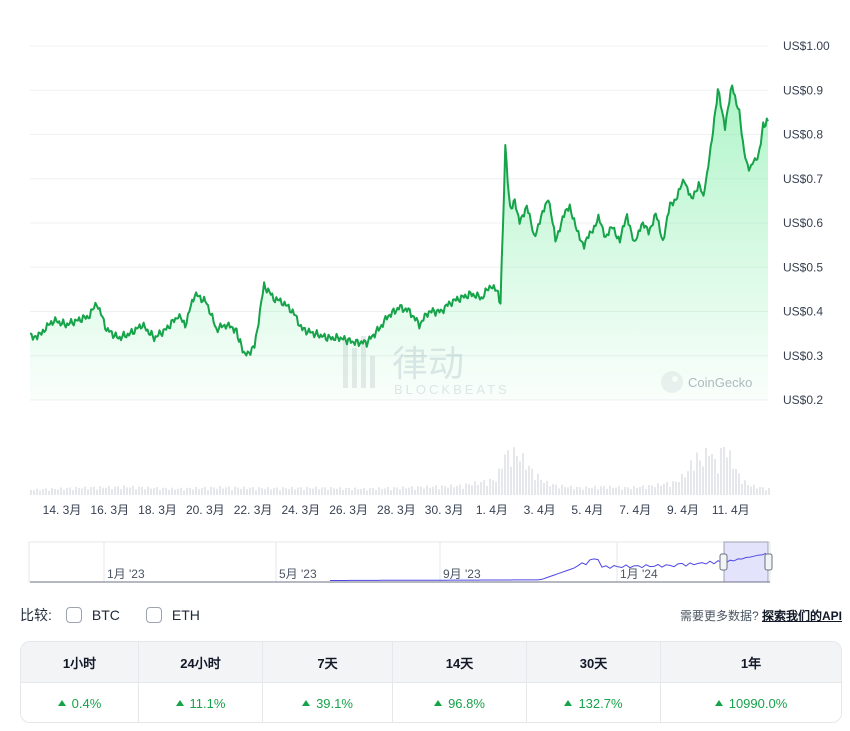  What do you see at coordinates (444, 510) in the screenshot?
I see `x-tick-label: 30. 3月` at bounding box center [444, 510].